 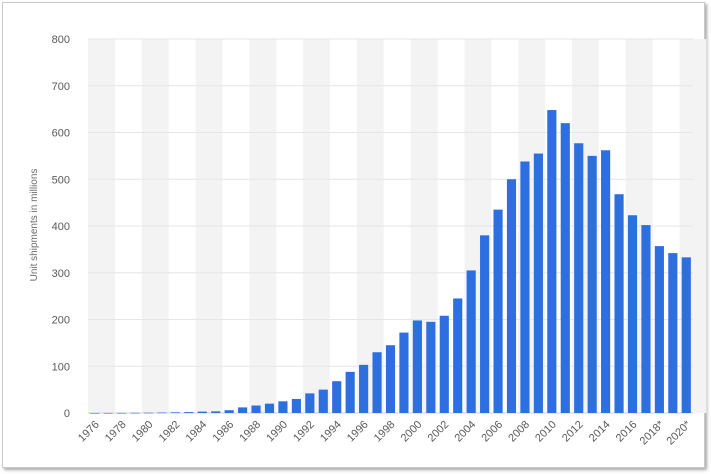 I want to click on x-tick-label: 2010, so click(x=546, y=432).